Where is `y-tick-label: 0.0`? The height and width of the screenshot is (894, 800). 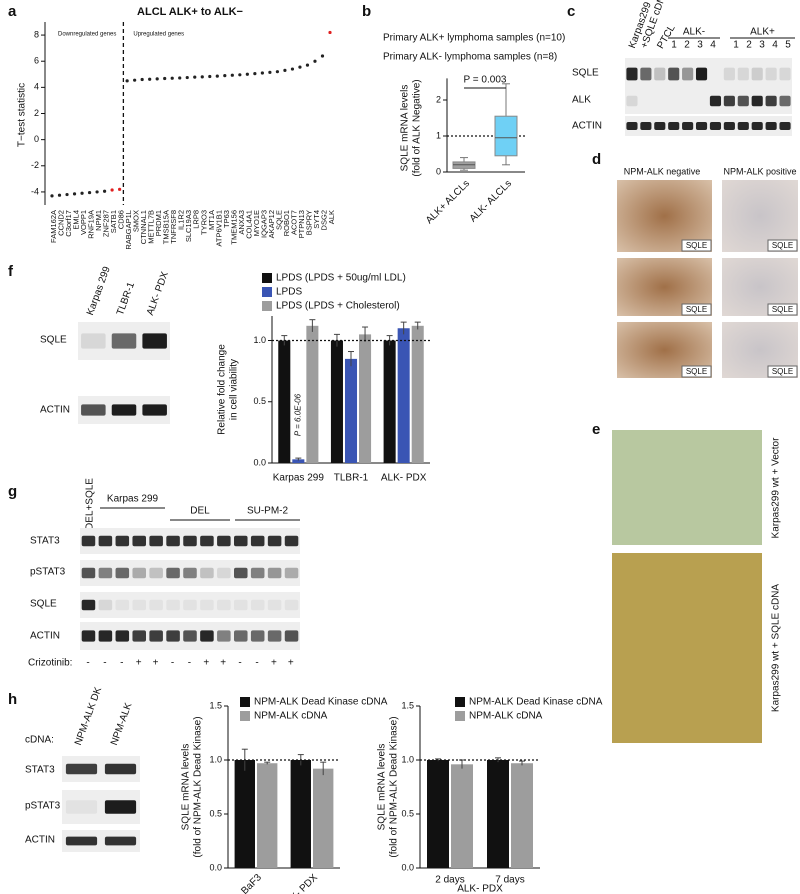 y-tick-label: 0.0 is located at coordinates (215, 867).